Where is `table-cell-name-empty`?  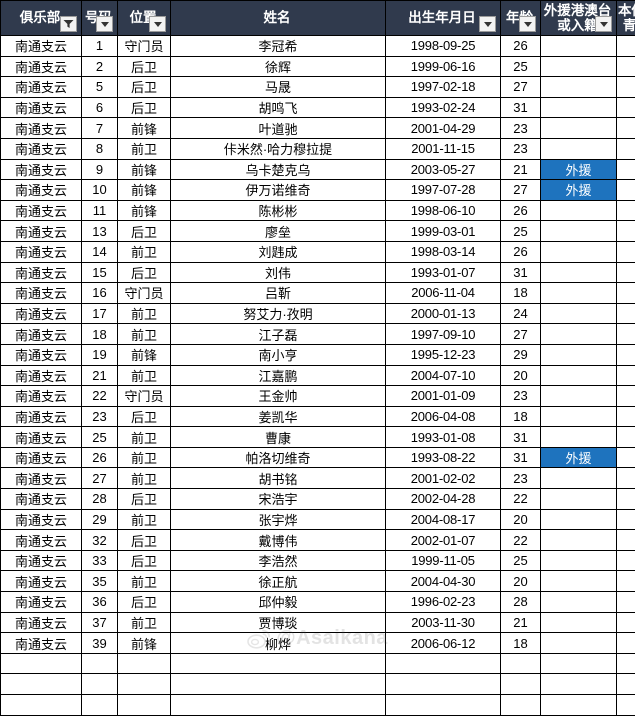 table-cell-name-empty is located at coordinates (278, 663).